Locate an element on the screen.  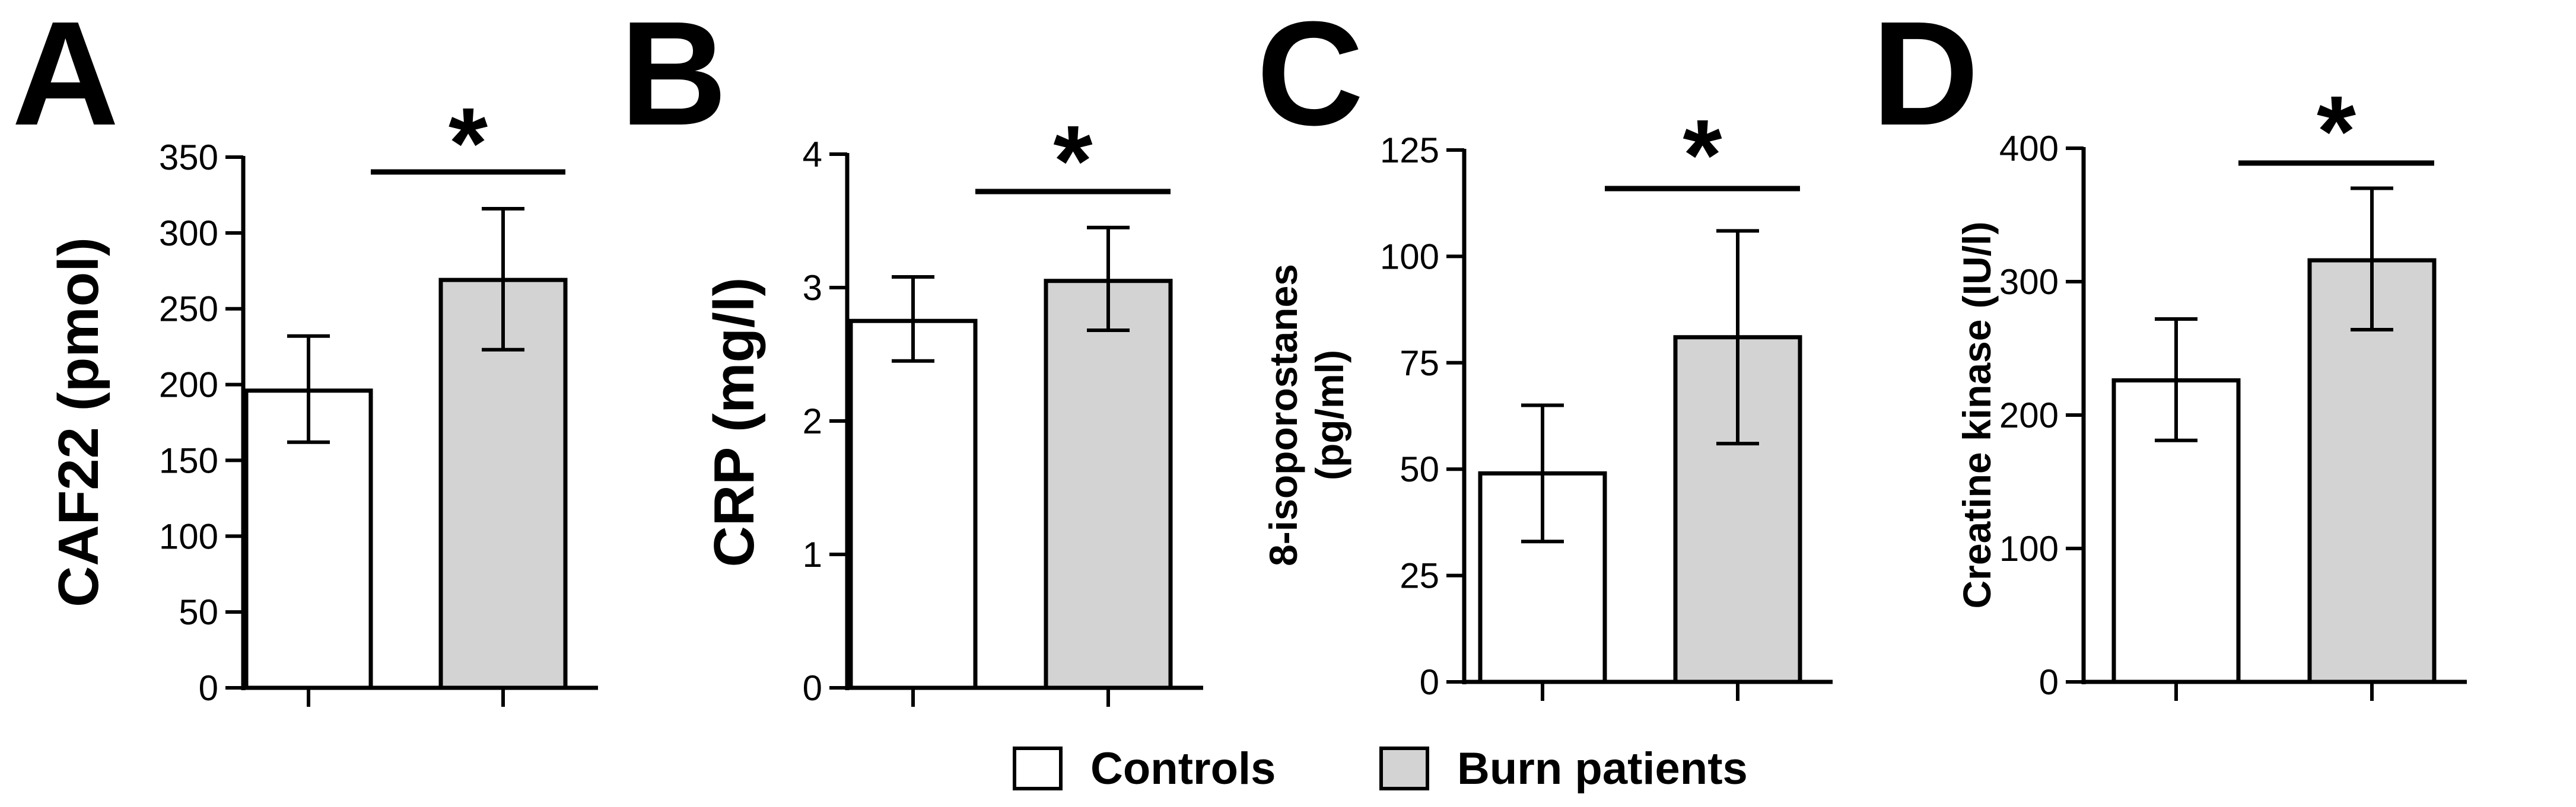
panel-letter: A is located at coordinates (65, 78).